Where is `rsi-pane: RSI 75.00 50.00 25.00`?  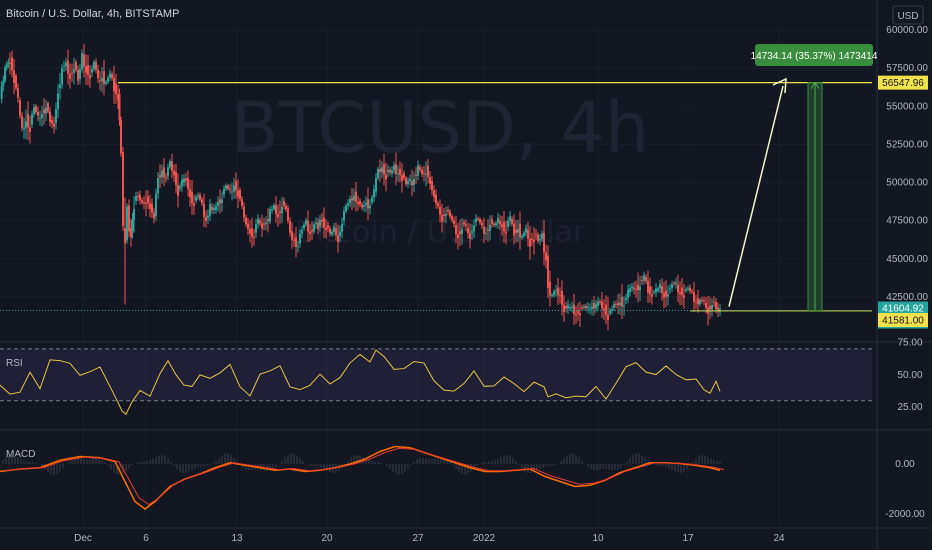
rsi-pane: RSI 75.00 50.00 25.00 is located at coordinates (461, 376).